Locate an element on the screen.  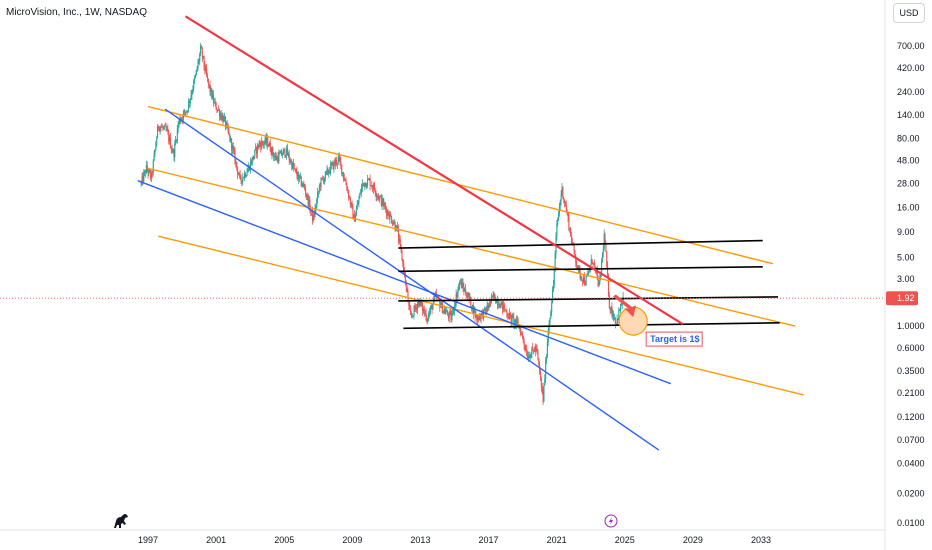
time-tick-label: 2025 is located at coordinates (625, 540).